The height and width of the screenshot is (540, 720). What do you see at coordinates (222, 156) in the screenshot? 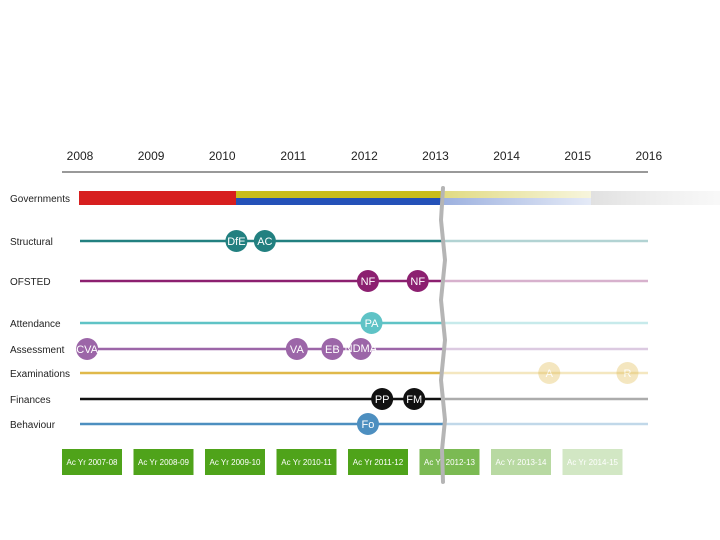
I see `year-label: 2010` at bounding box center [222, 156].